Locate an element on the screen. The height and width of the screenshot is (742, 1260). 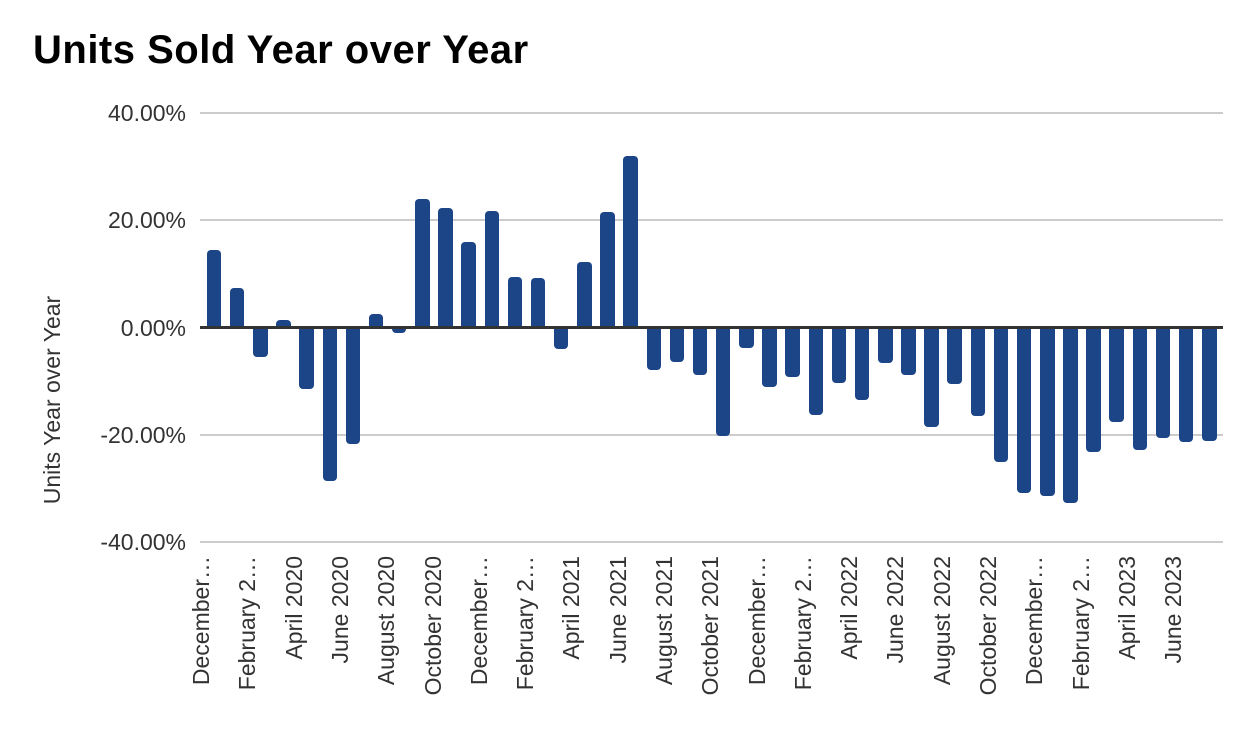
y-tick-label: -20.00% is located at coordinates (143, 434).